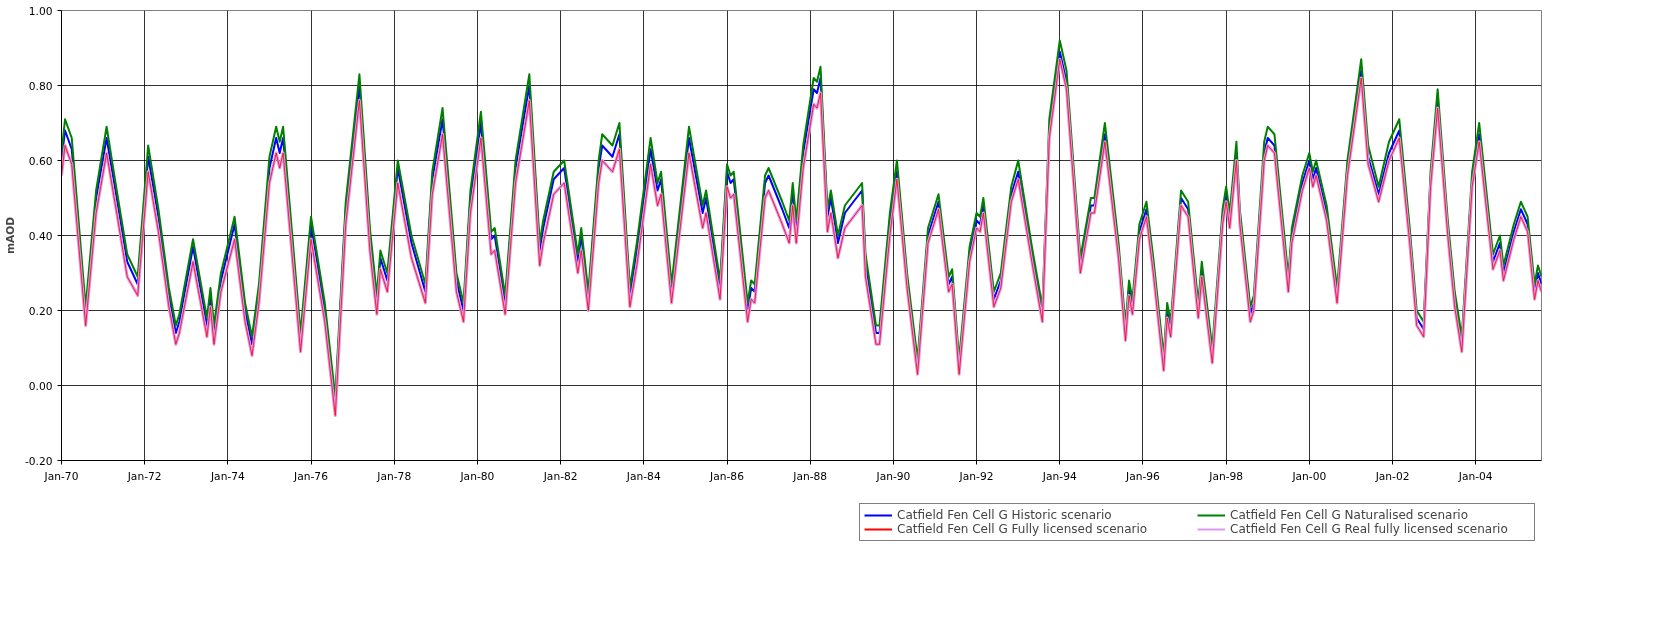  I want to click on x-tick-label: Jan-02, so click(1392, 476).